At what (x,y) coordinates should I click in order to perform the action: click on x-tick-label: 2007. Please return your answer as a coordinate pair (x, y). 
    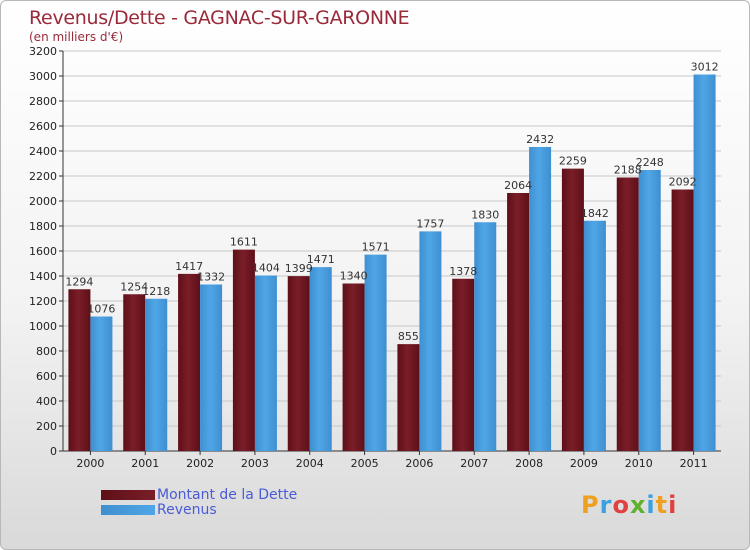
    Looking at the image, I should click on (474, 463).